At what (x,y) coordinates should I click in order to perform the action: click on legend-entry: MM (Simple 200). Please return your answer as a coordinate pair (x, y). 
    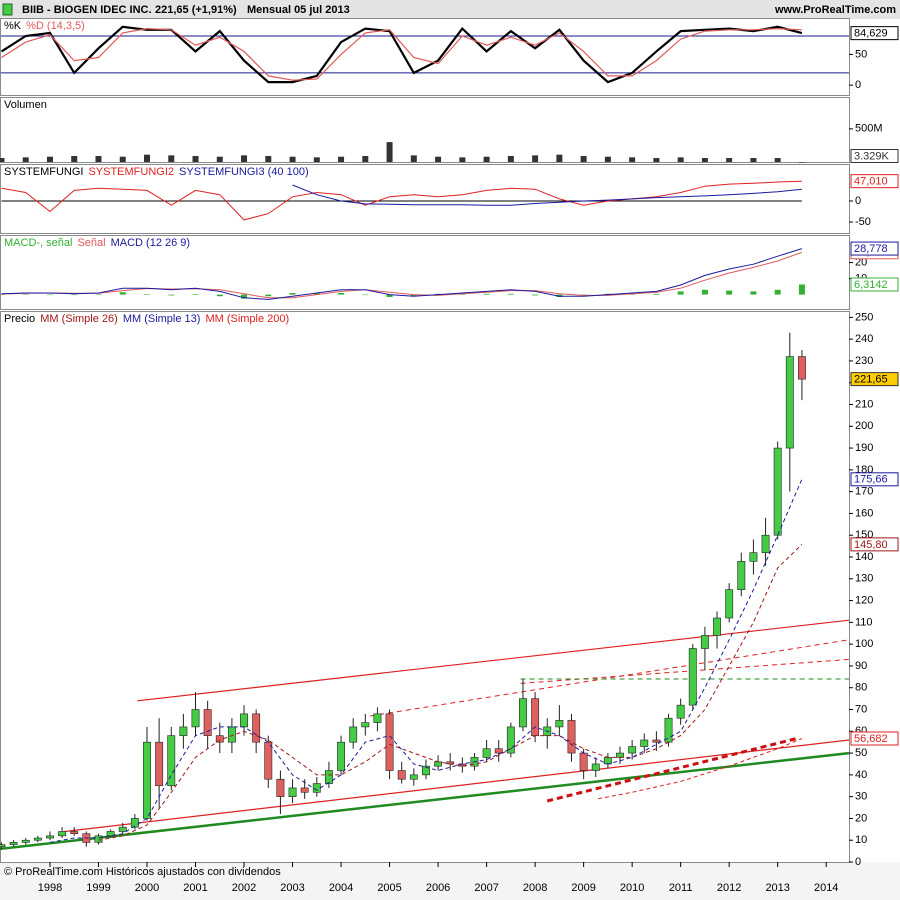
    Looking at the image, I should click on (247, 319).